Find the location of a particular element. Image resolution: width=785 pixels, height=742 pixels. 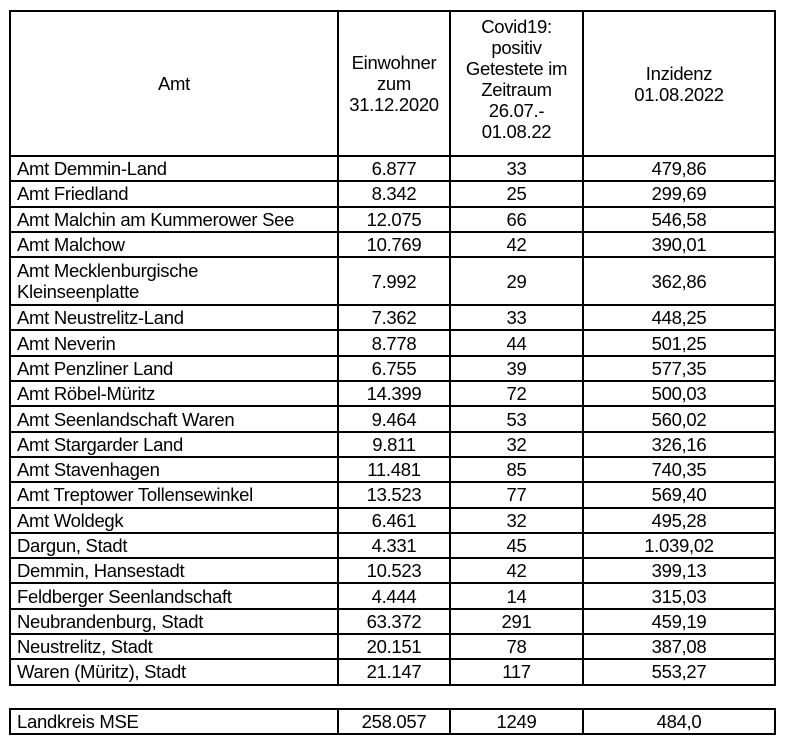

positiv-cell: 66 is located at coordinates (516, 219).